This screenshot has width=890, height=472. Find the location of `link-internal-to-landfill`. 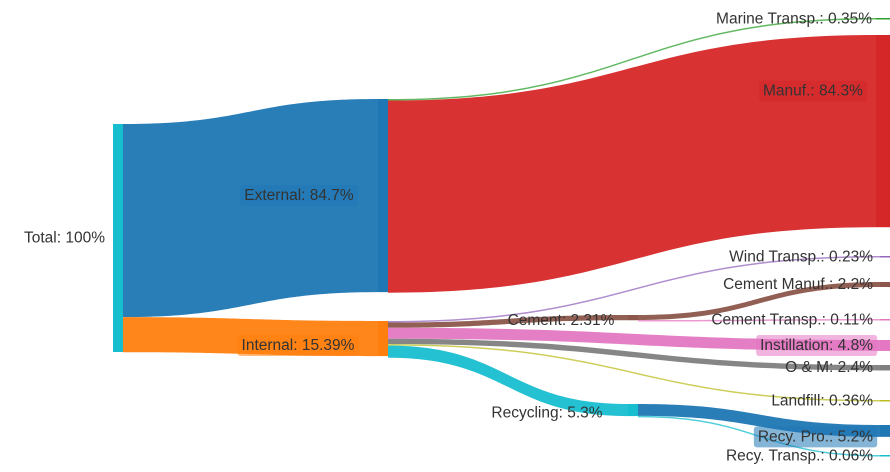

link-internal-to-landfill is located at coordinates (634, 373).